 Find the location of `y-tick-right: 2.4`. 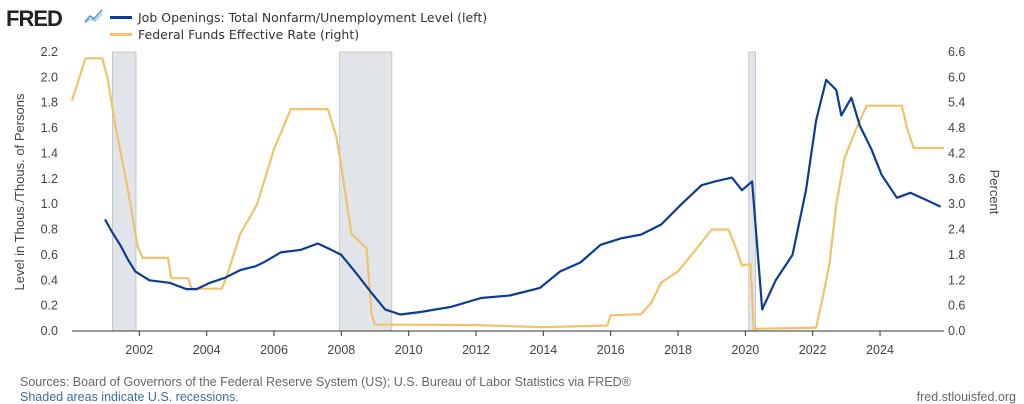

y-tick-right: 2.4 is located at coordinates (956, 230).